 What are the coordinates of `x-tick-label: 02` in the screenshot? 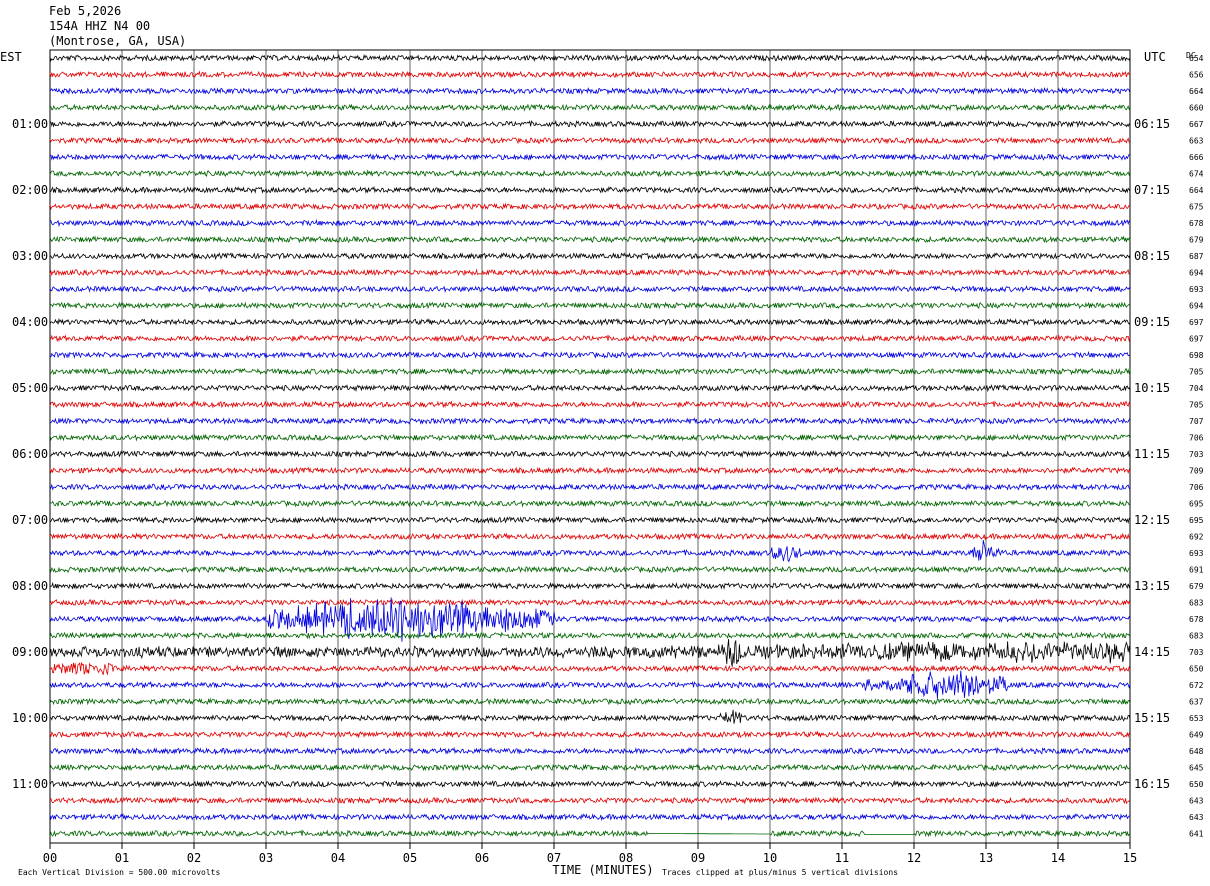 It's located at (194, 858).